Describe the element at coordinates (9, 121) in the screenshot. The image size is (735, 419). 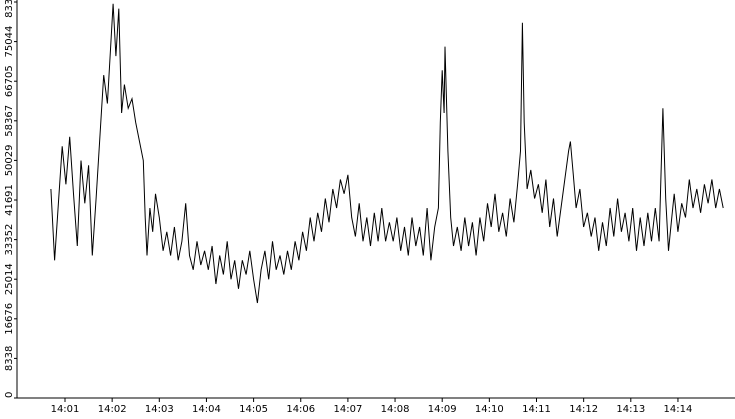
I see `y-tick-label: 58367` at that location.